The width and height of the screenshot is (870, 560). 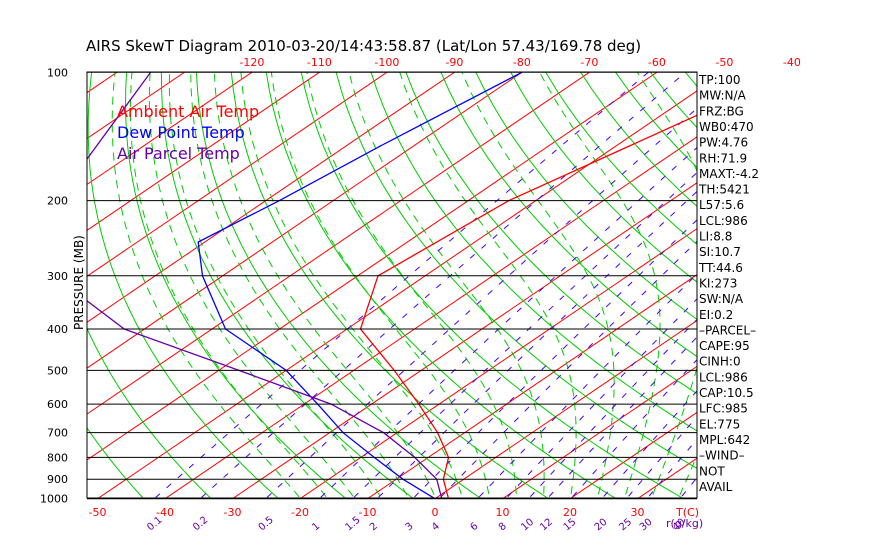 I want to click on index-entry: CINH:0, so click(x=720, y=362).